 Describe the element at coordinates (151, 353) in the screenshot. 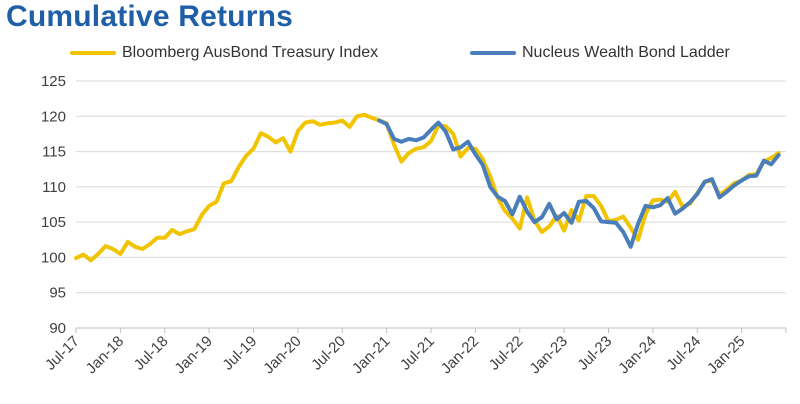

I see `x-tick-label-Jul-18: Jul-18` at that location.